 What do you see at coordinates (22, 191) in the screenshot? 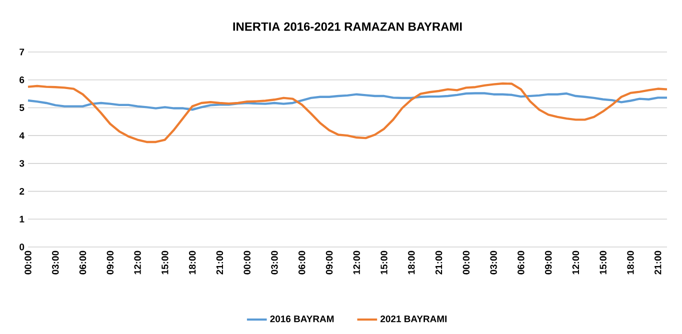
I see `y-tick-label: 2` at bounding box center [22, 191].